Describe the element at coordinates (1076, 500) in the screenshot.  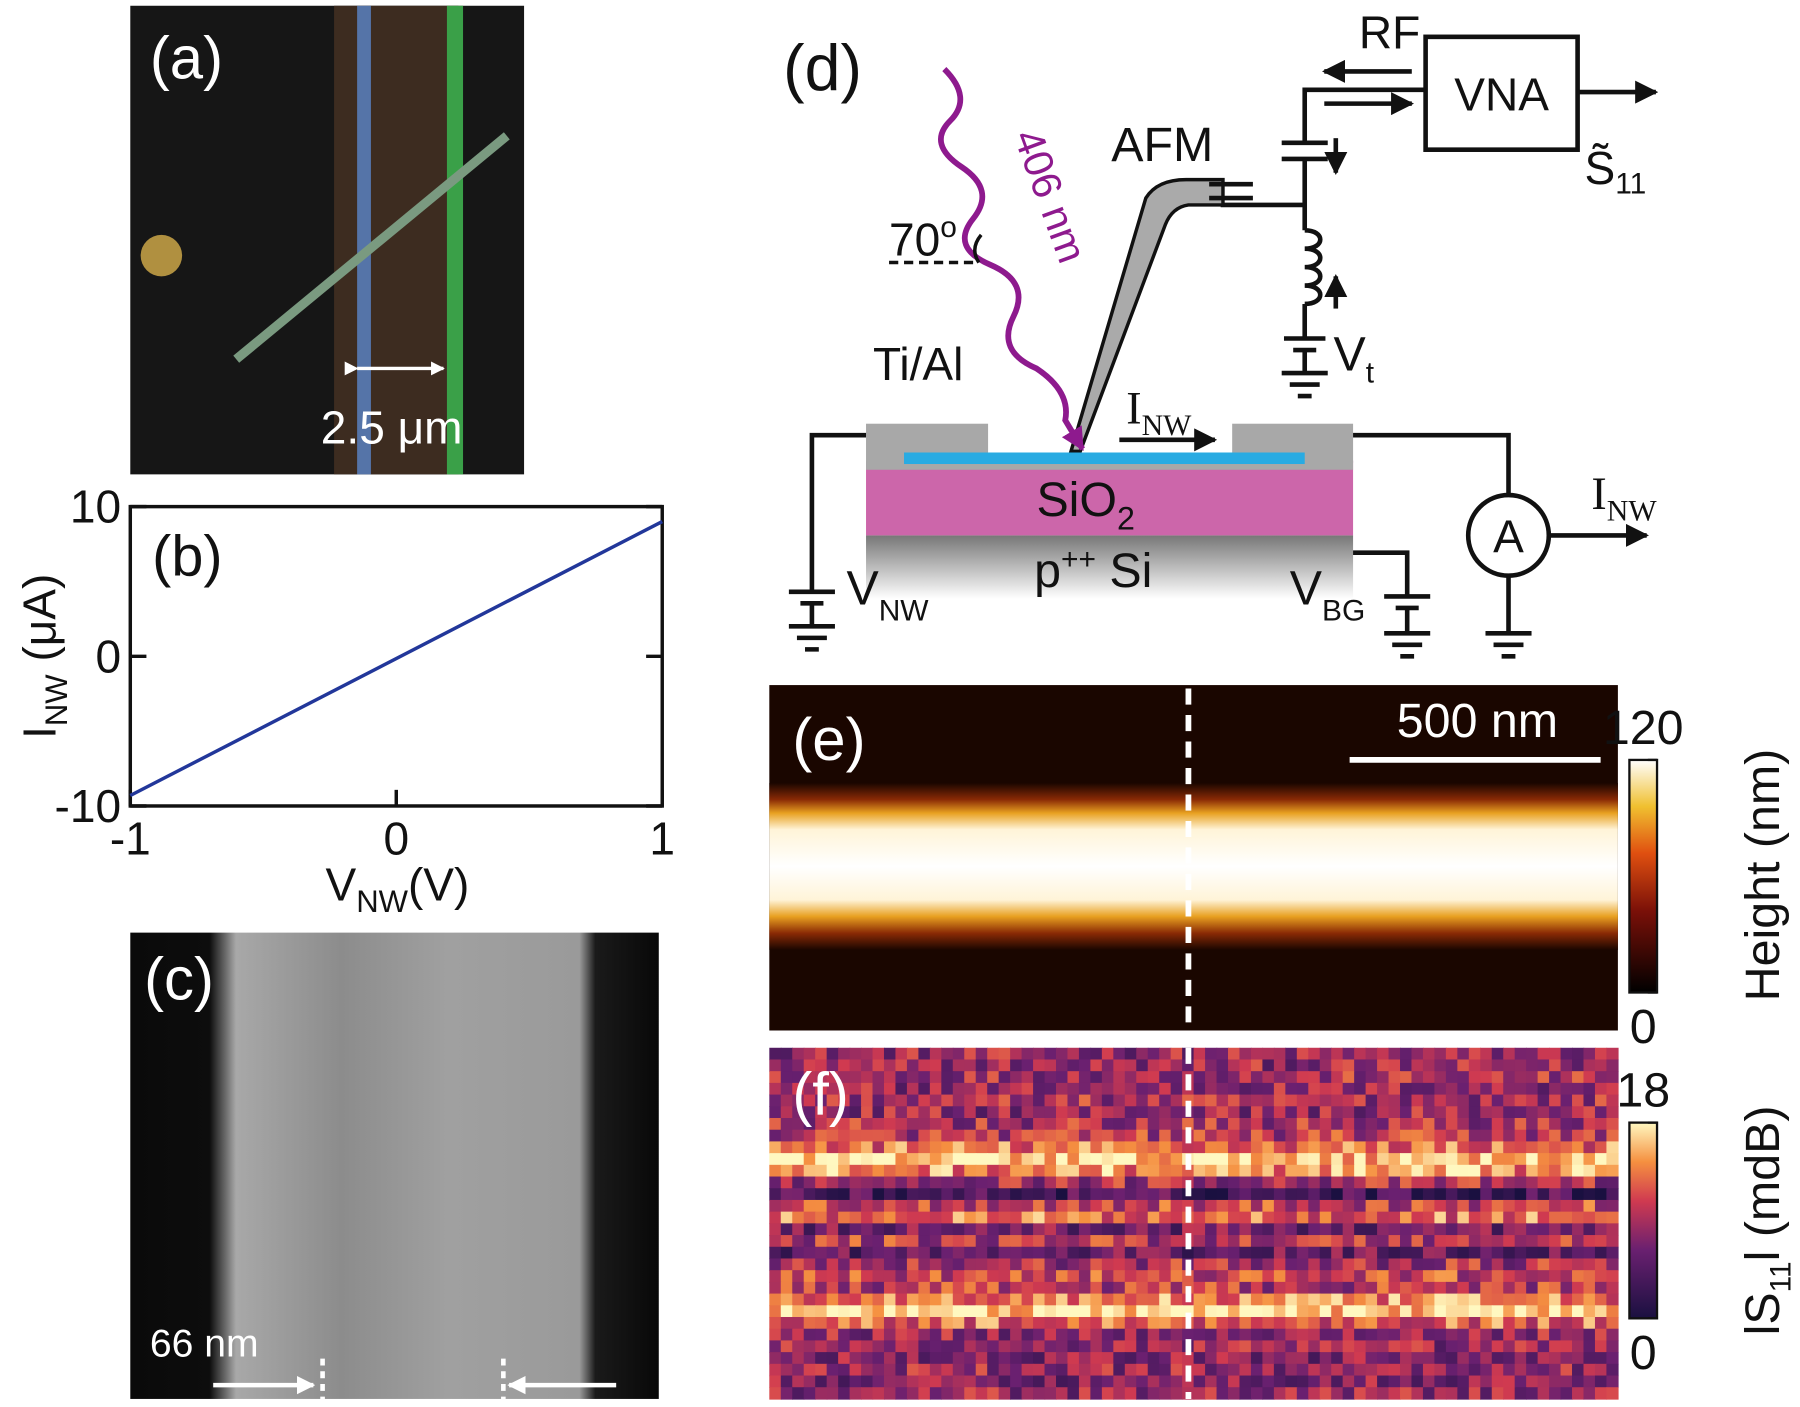
I see `oxide-main: SiO` at that location.